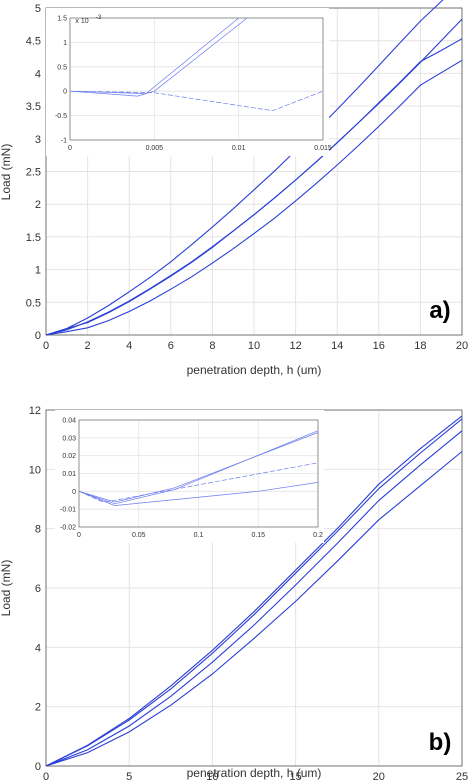  I want to click on inset-x-tick-label: 0.1, so click(199, 535).